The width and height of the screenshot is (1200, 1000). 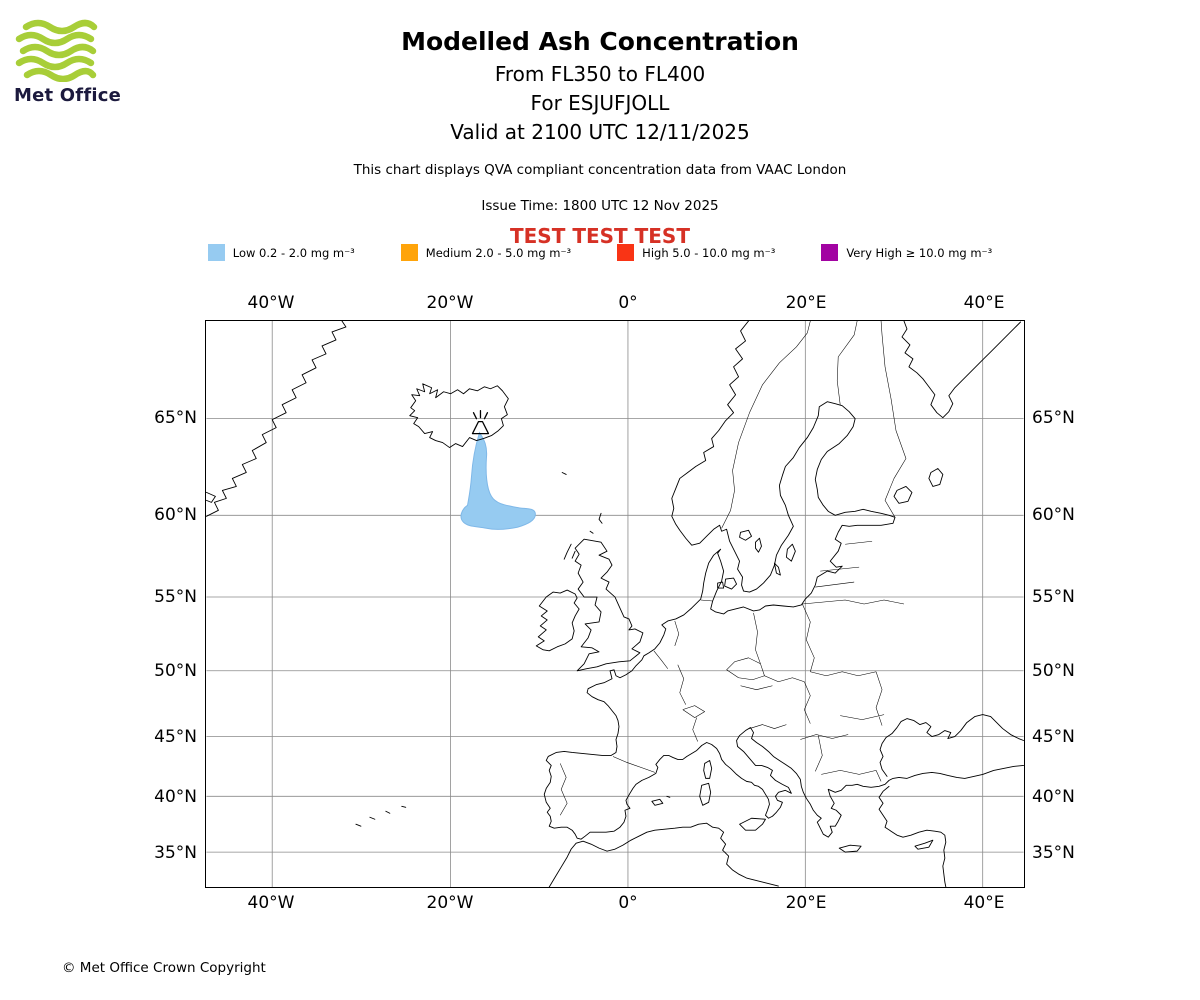 What do you see at coordinates (984, 903) in the screenshot?
I see `lon-tick-bottom-40e: 40°E` at bounding box center [984, 903].